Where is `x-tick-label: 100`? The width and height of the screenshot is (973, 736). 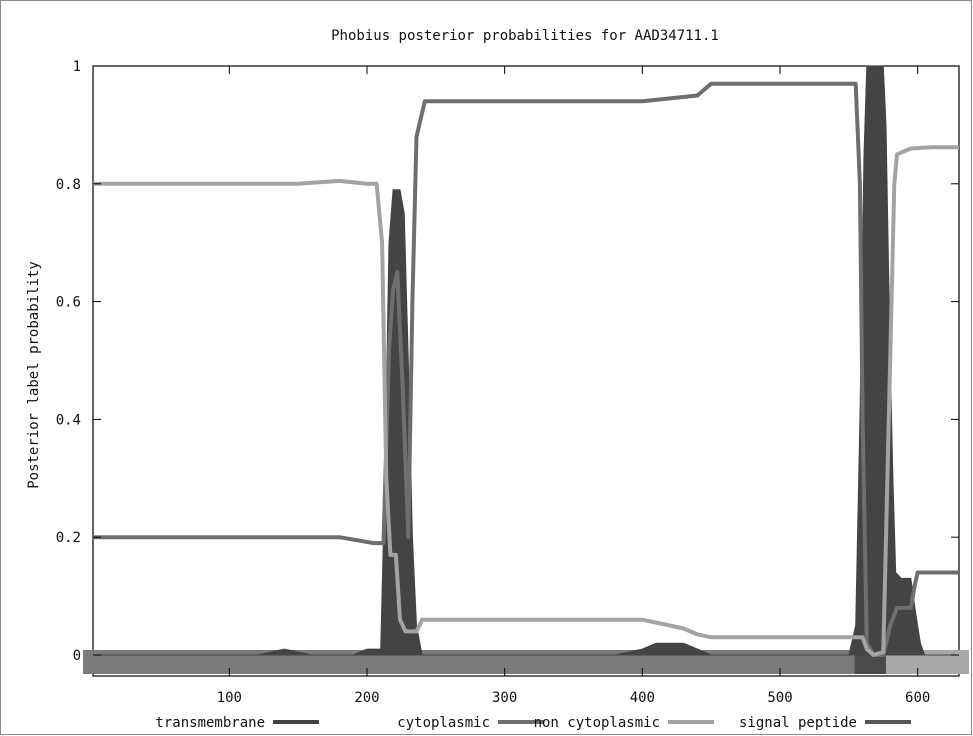
x-tick-label: 100 is located at coordinates (229, 698).